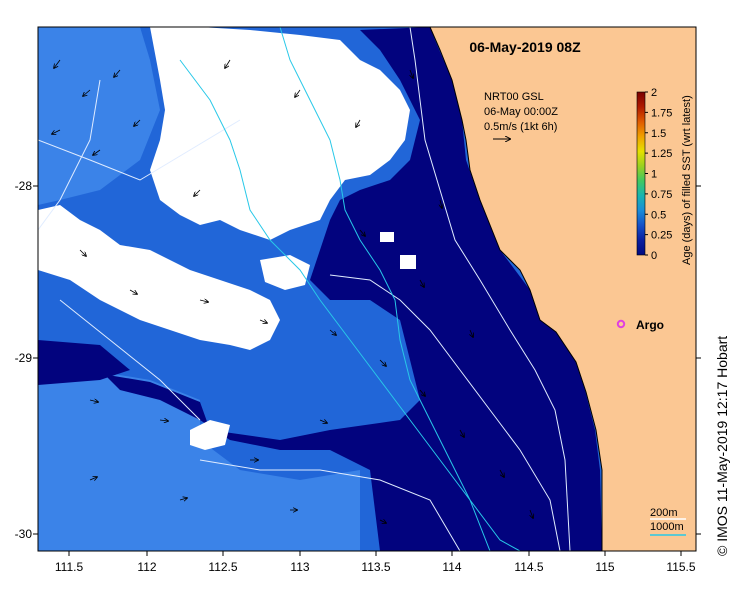  Describe the element at coordinates (661, 195) in the screenshot. I see `colorbar-tick-label: 0.75` at that location.